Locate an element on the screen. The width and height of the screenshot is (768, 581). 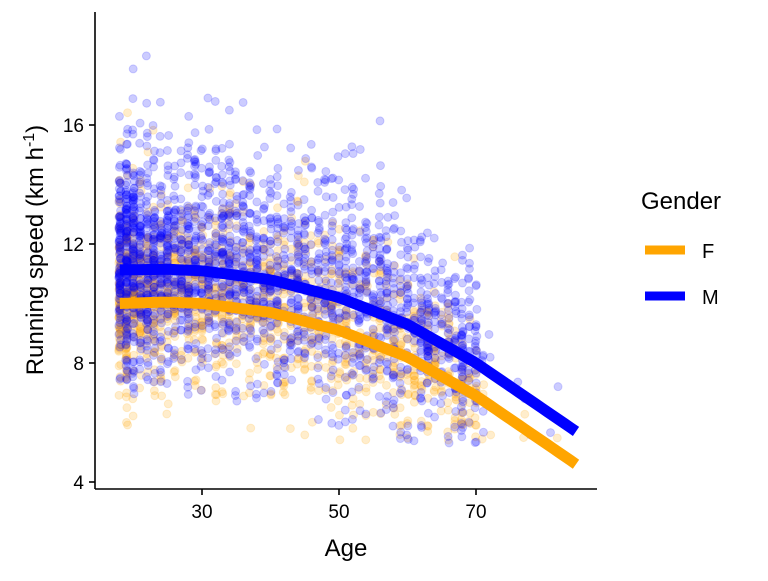
x-tick-label: 50 is located at coordinates (338, 512).